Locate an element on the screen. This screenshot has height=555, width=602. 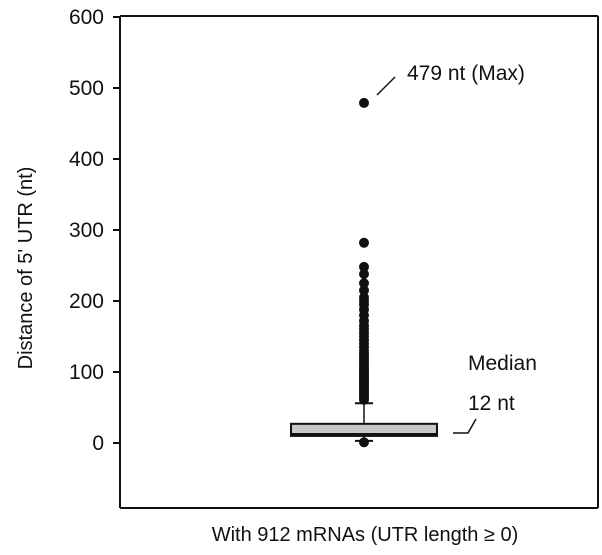
y-tick-label: 400 is located at coordinates (86, 159).